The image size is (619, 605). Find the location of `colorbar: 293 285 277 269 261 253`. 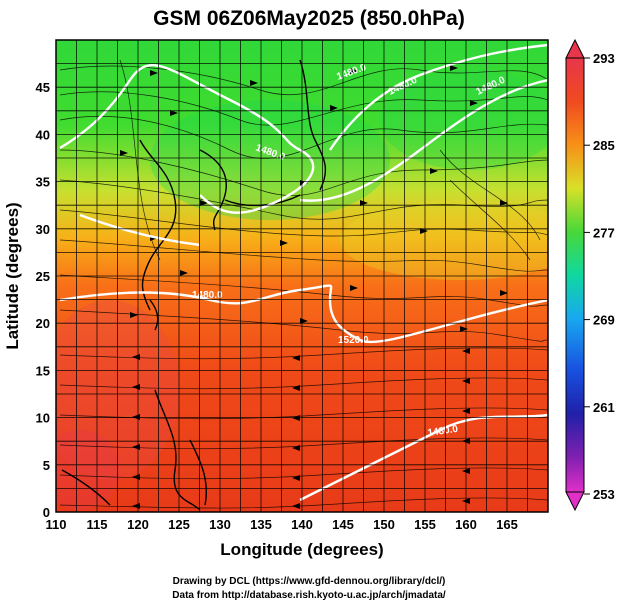

colorbar: 293 285 277 269 261 253 is located at coordinates (590, 275).